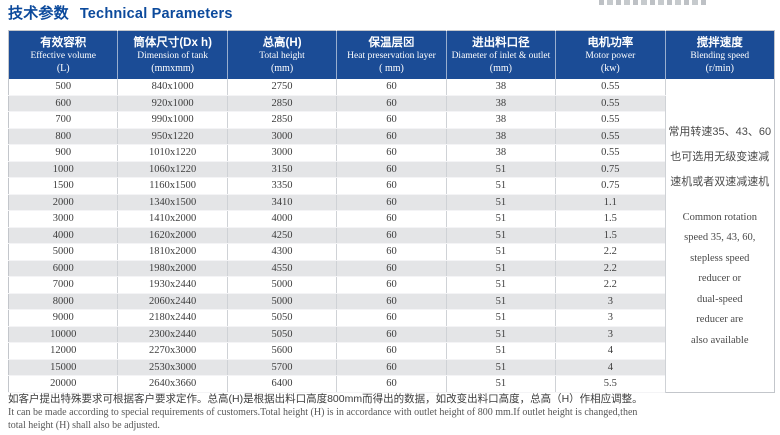  Describe the element at coordinates (391, 219) in the screenshot. I see `table-row: 3000 1410x2000 4000 60 51 1.5` at that location.